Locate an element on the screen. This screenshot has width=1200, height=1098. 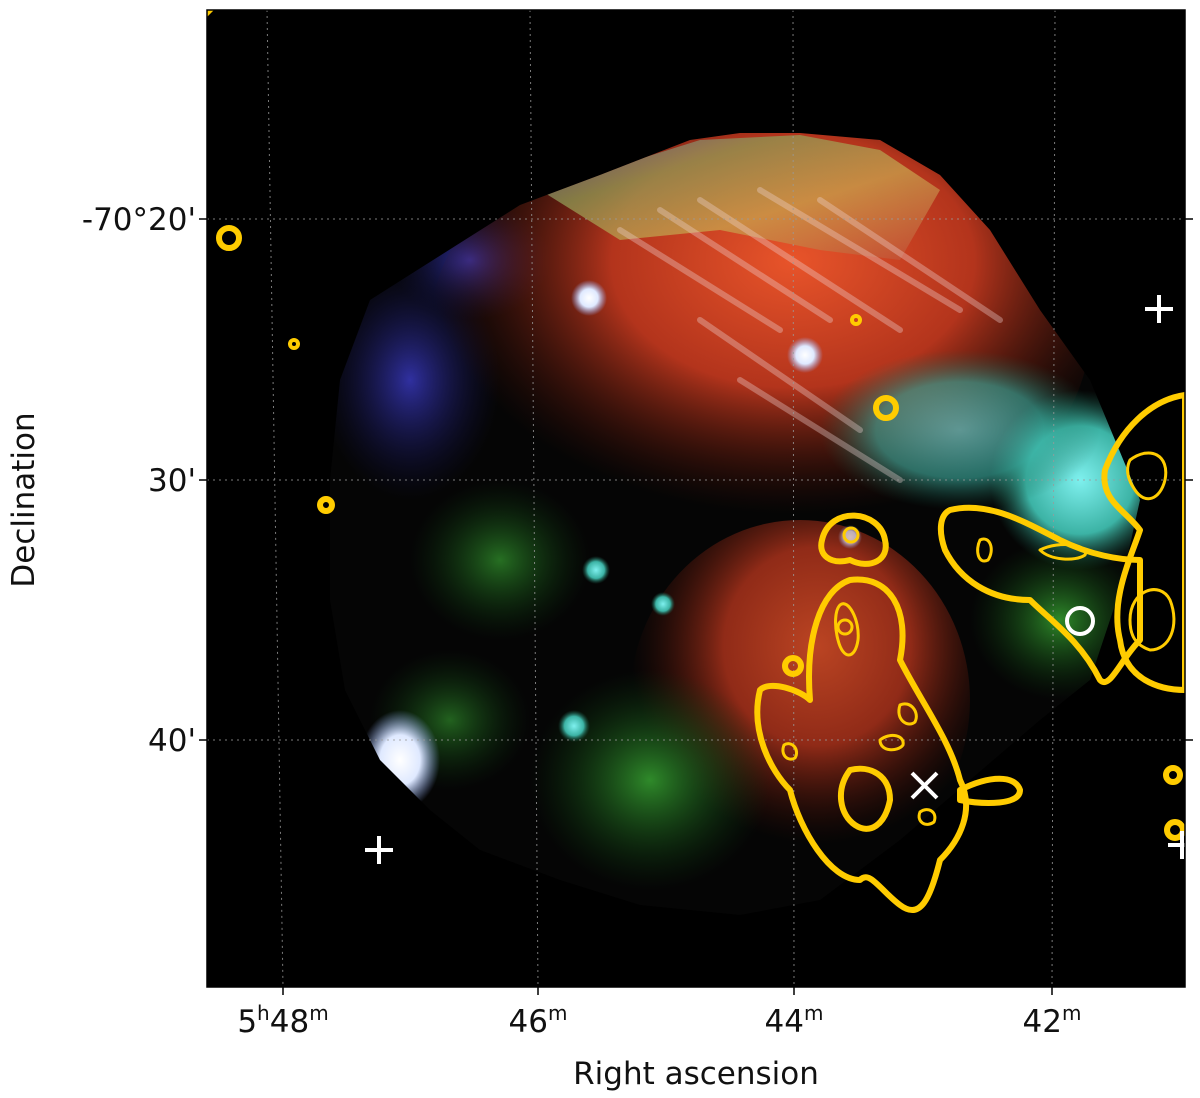
y-tick-label: -70°20' is located at coordinates (139, 220).